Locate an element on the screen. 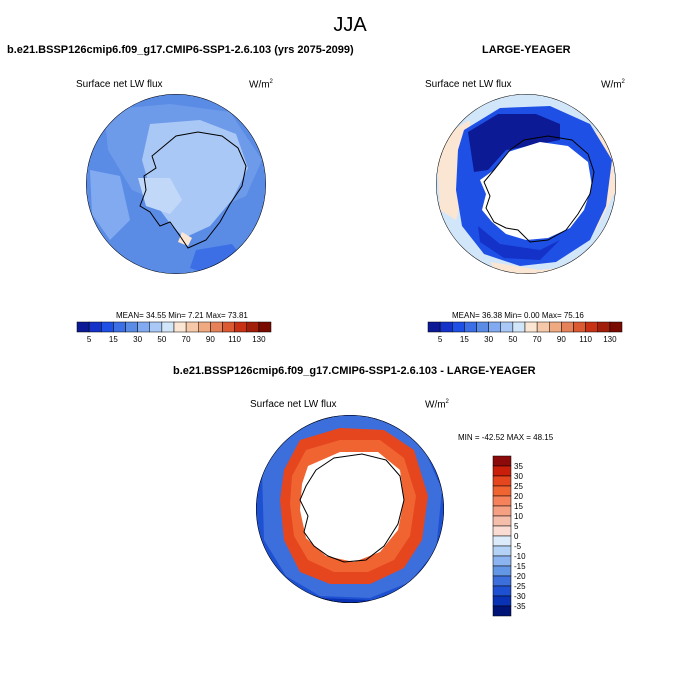 This screenshot has width=700, height=700. panel-a-stats: MEAN= 34.55 Min= 7.21 Max= 73.81 is located at coordinates (182, 315).